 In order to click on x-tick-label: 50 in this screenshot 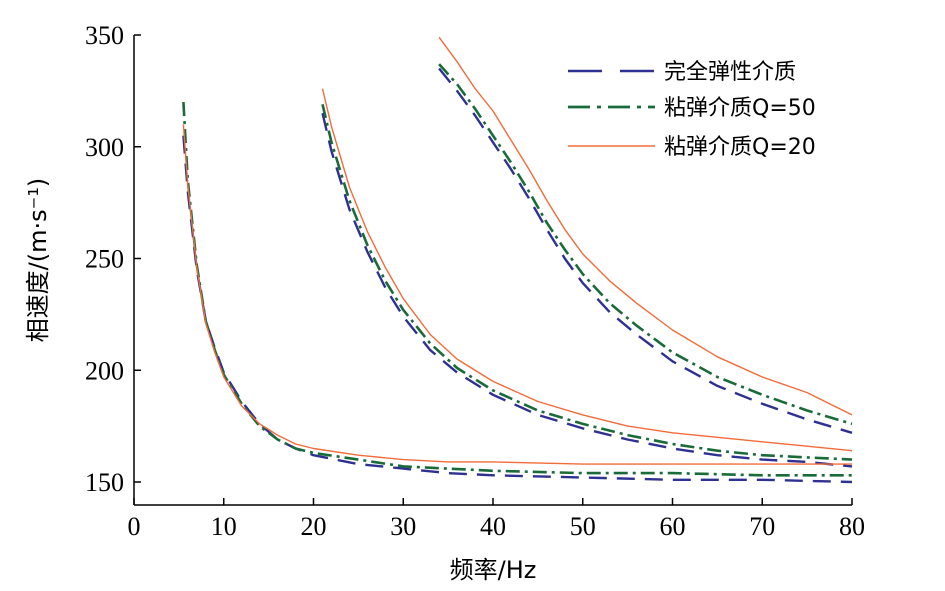, I will do `click(583, 526)`.